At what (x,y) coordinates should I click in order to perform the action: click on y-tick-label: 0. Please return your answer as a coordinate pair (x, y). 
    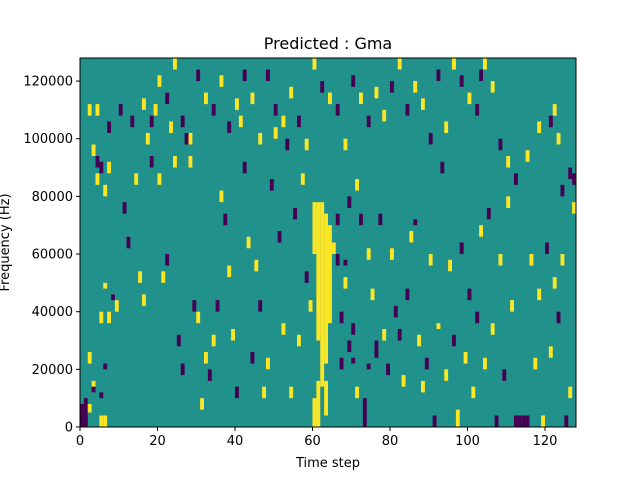
    Looking at the image, I should click on (69, 428).